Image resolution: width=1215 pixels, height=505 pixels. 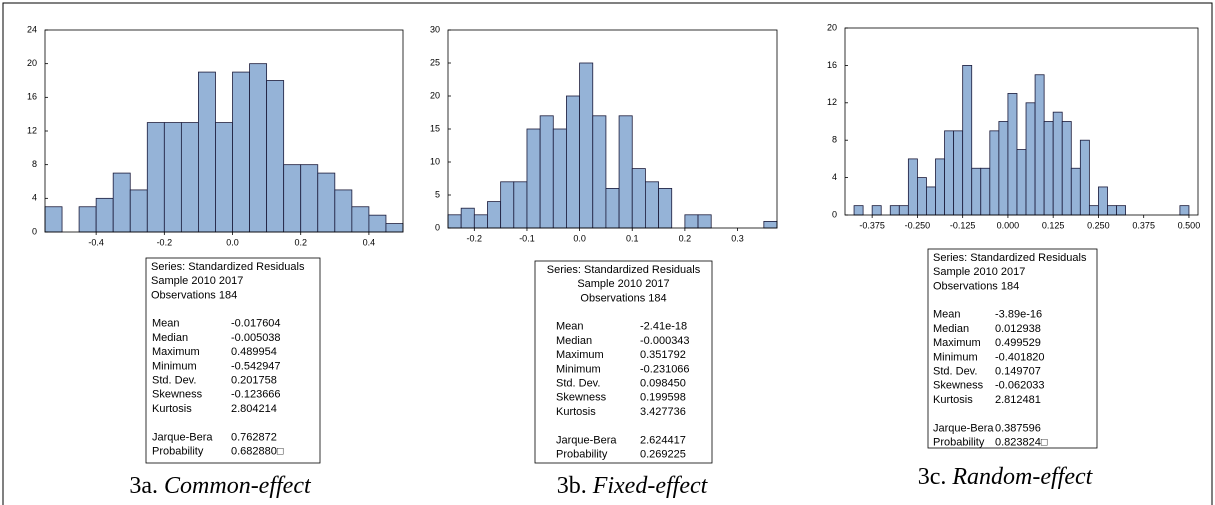 I want to click on y-tick-label: 24, so click(x=32, y=29).